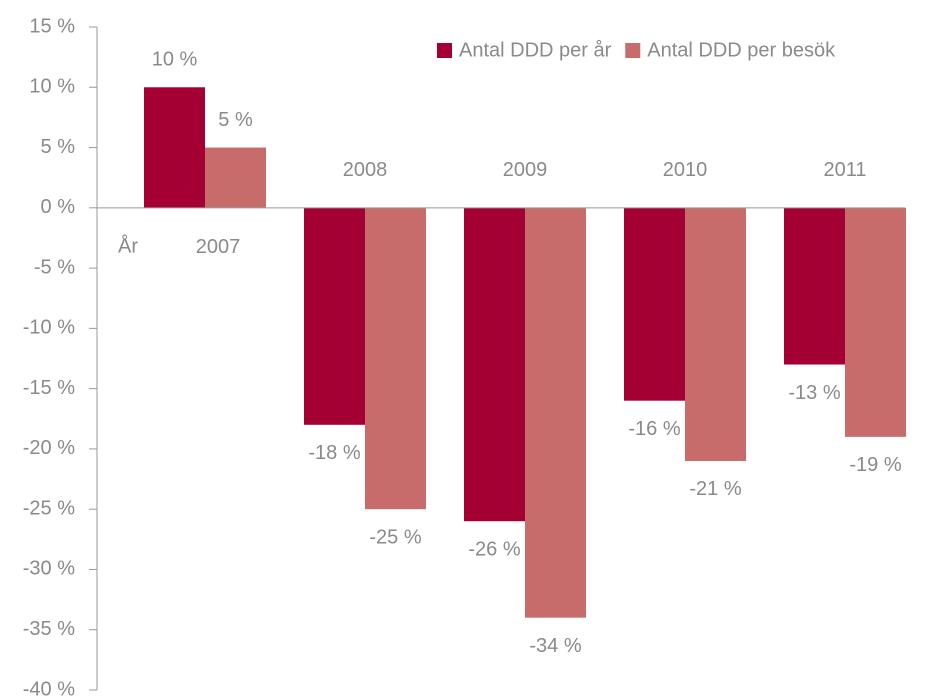 Image resolution: width=926 pixels, height=697 pixels. Describe the element at coordinates (58, 147) in the screenshot. I see `y-tick-label: 5 %` at that location.